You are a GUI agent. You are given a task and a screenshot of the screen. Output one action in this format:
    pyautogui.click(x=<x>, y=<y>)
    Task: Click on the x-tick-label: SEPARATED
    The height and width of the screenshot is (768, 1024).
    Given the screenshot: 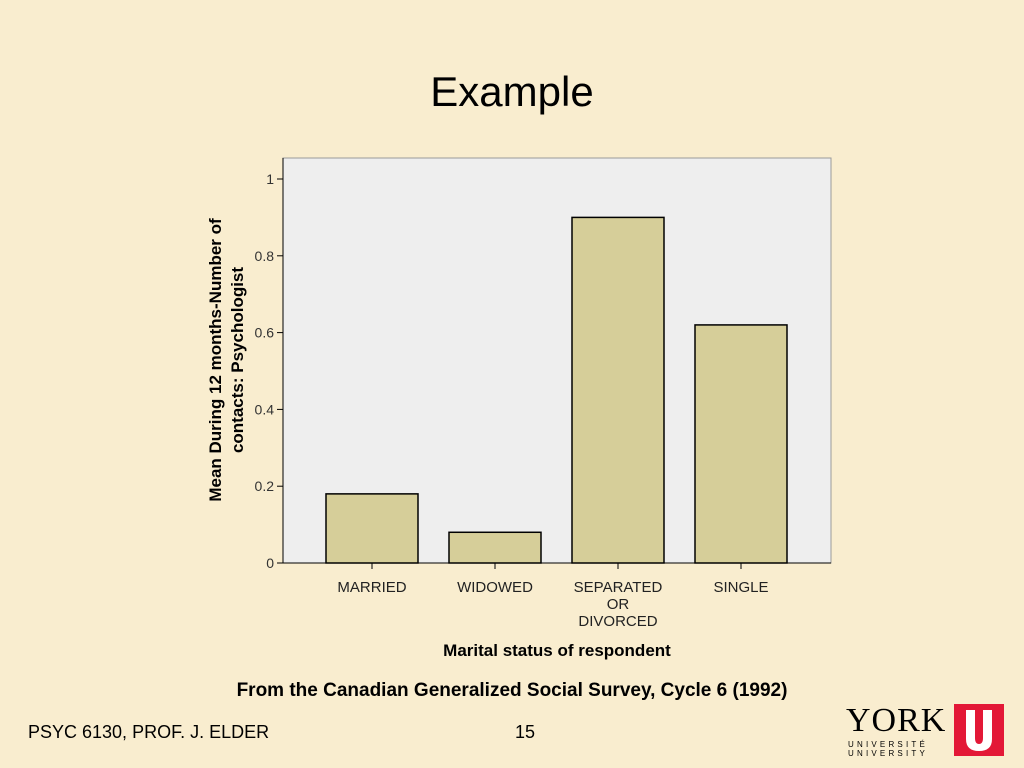 What is the action you would take?
    pyautogui.click(x=618, y=587)
    